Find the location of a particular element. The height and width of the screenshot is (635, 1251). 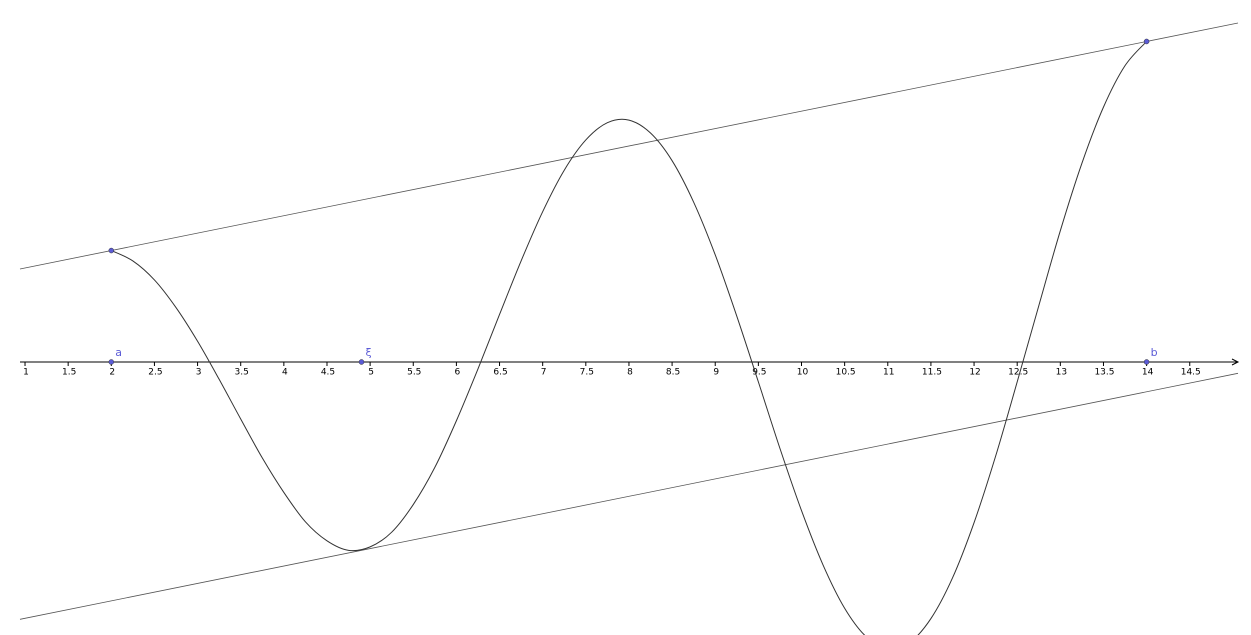

x-tick-label: 4 is located at coordinates (285, 372).